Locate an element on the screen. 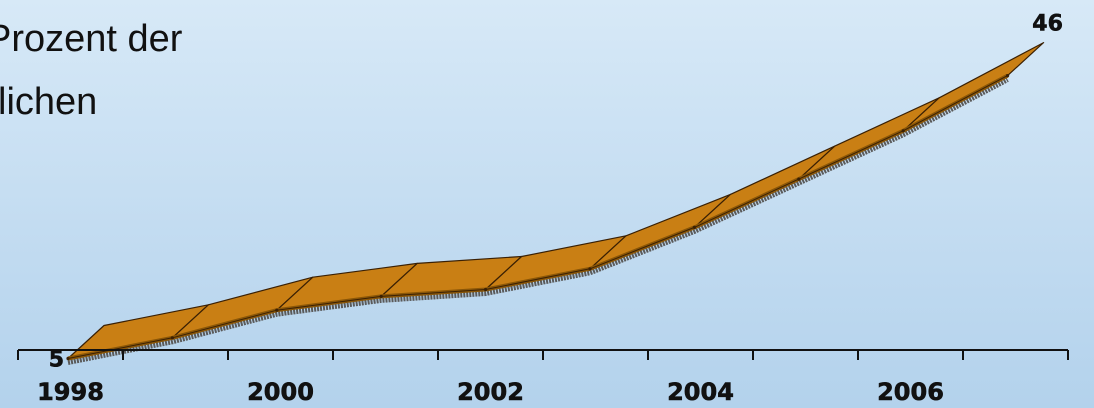  data-point-2004 is located at coordinates (694, 227).